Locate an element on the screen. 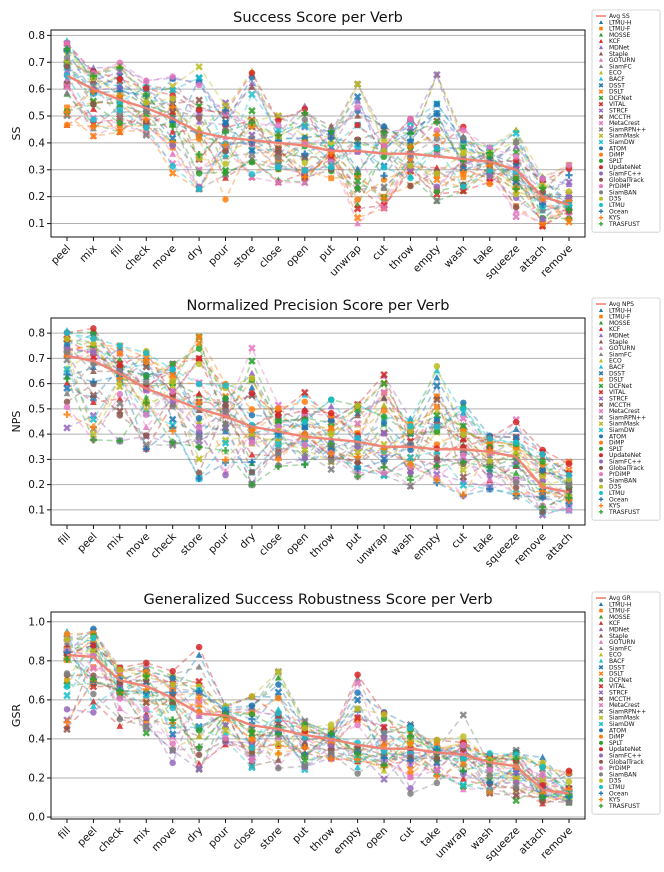  legend-label: Staple is located at coordinates (618, 636).